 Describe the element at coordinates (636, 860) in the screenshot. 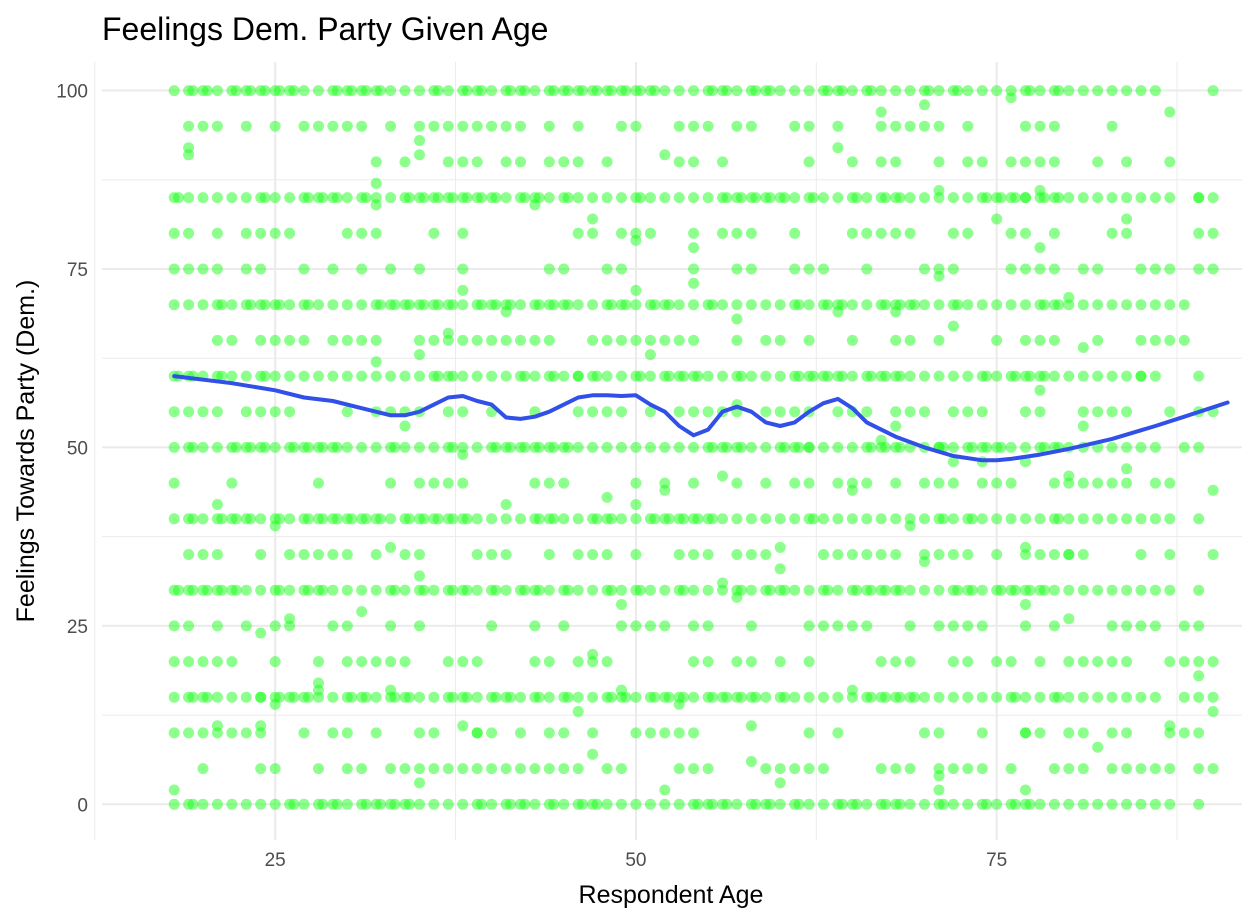

I see `x-axis-tick-labels: 25 50 75` at that location.